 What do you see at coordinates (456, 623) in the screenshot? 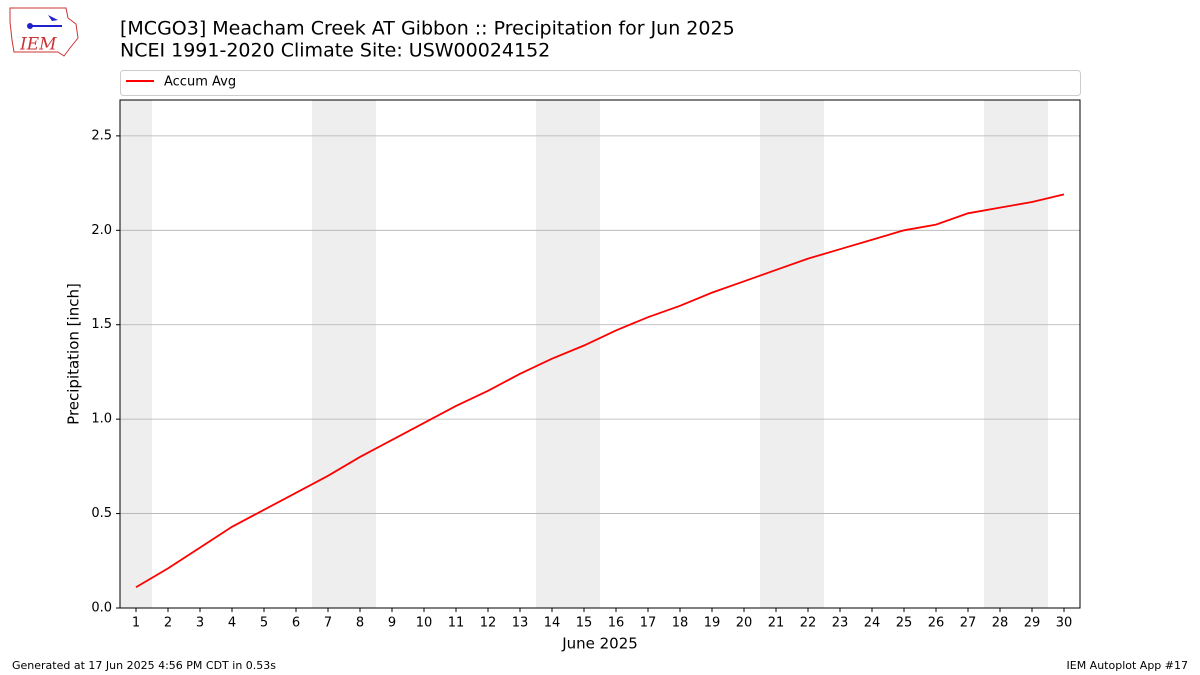
I see `x-tick-label: 11` at bounding box center [456, 623].